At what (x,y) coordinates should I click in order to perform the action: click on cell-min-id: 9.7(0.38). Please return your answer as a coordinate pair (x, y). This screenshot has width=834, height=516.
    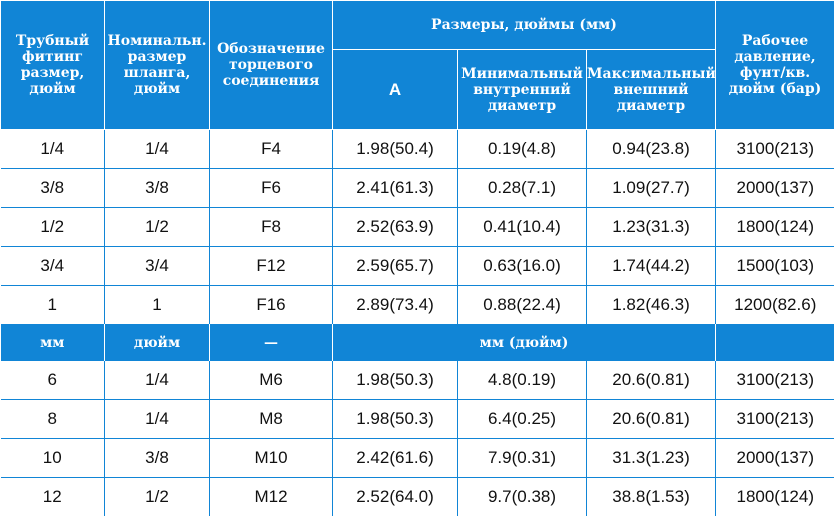
    Looking at the image, I should click on (522, 497).